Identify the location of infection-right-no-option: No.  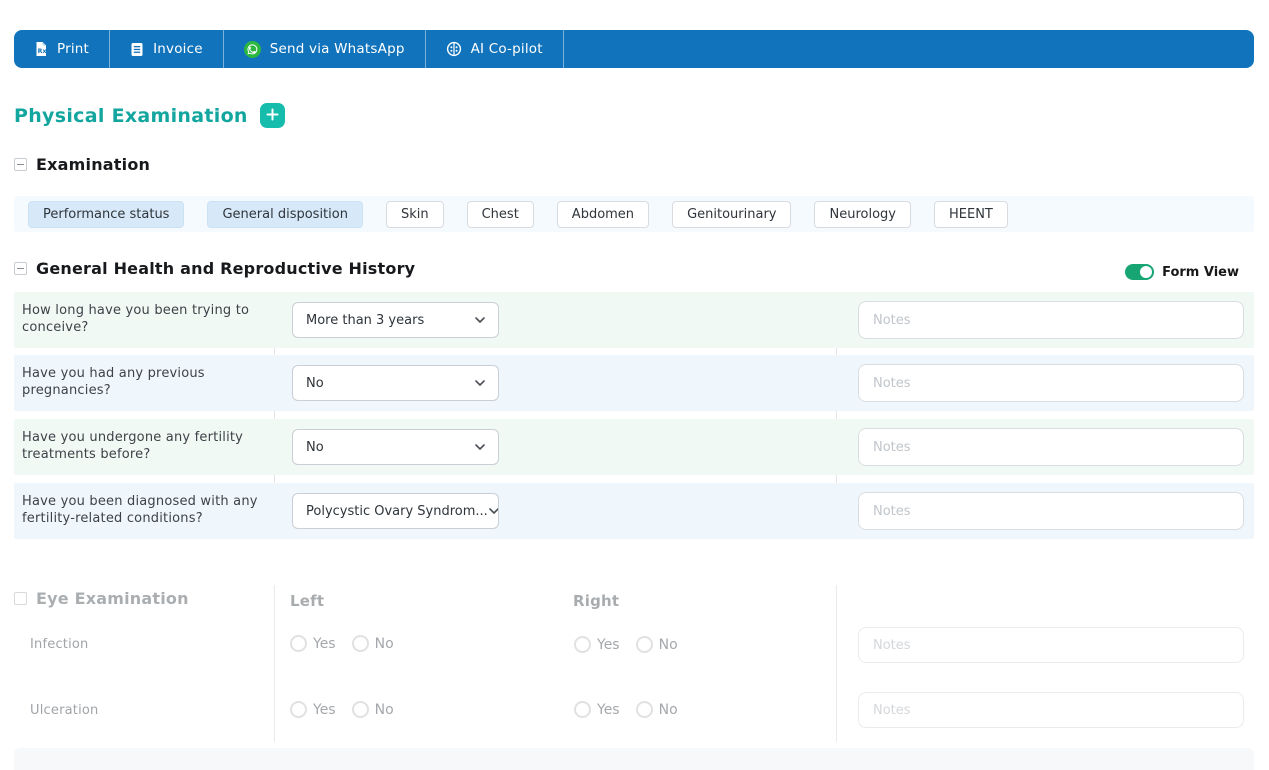
(656, 644).